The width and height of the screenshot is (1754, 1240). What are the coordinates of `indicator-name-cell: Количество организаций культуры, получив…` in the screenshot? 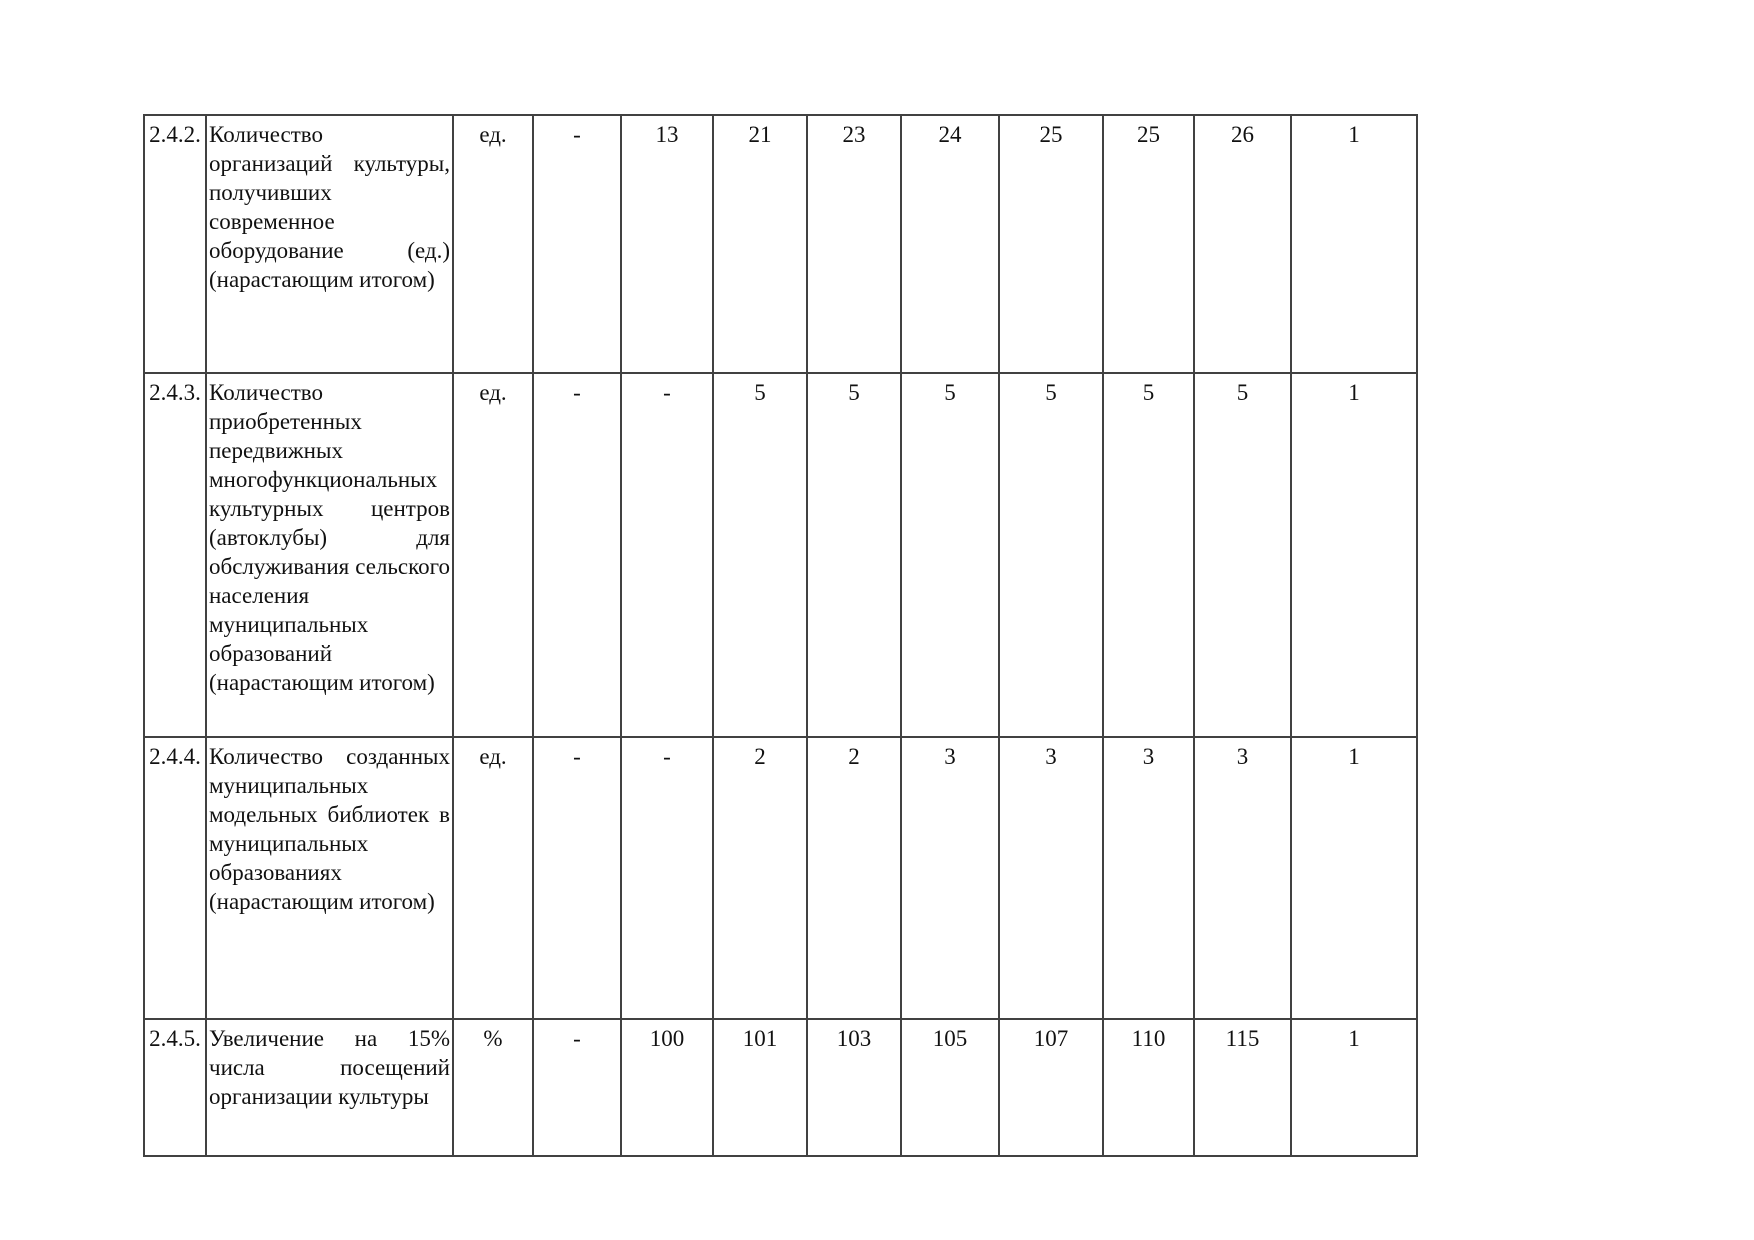 It's located at (329, 244).